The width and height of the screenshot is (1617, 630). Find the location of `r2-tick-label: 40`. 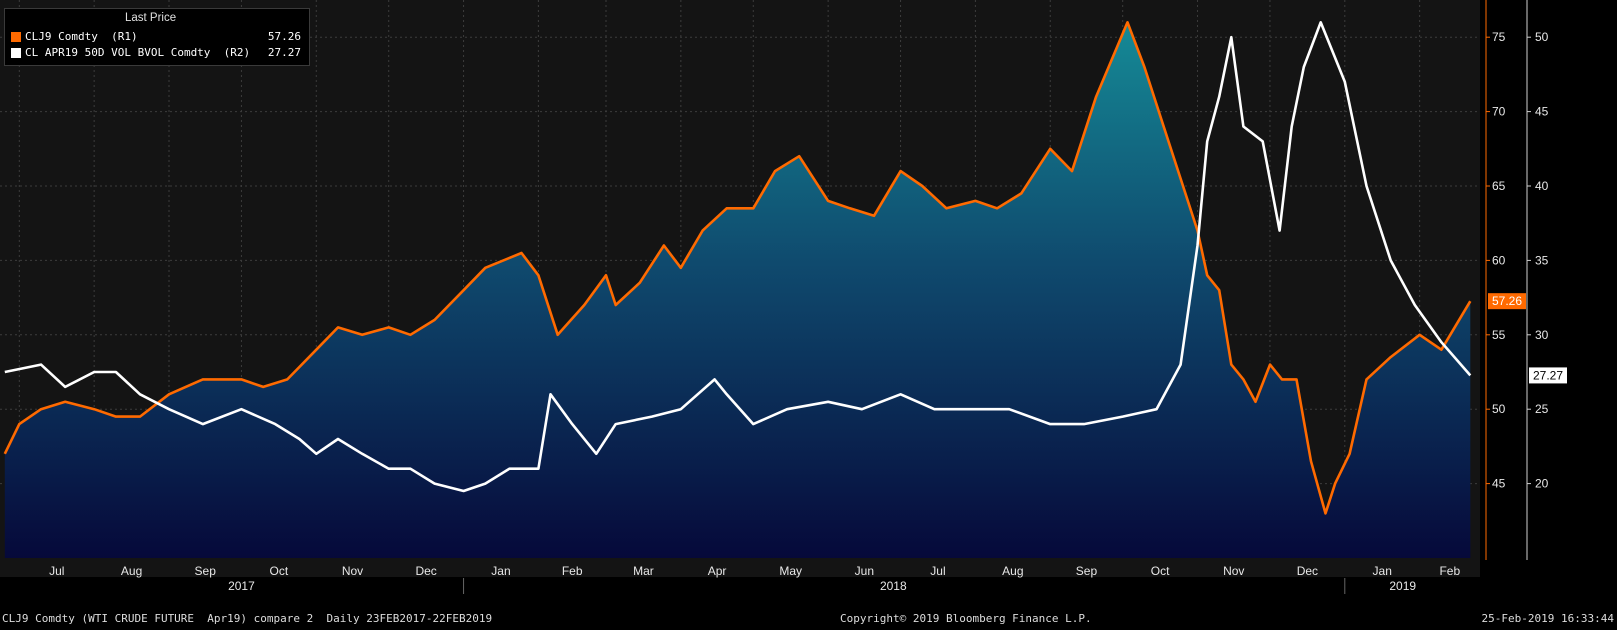

r2-tick-label: 40 is located at coordinates (1542, 186).